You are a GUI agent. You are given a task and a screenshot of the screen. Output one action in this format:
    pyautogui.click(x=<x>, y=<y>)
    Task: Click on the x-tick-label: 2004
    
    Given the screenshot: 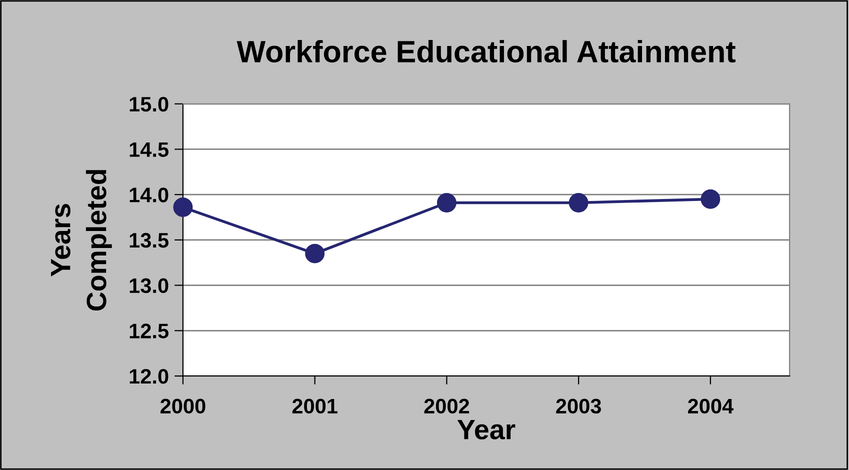 What is the action you would take?
    pyautogui.click(x=711, y=406)
    